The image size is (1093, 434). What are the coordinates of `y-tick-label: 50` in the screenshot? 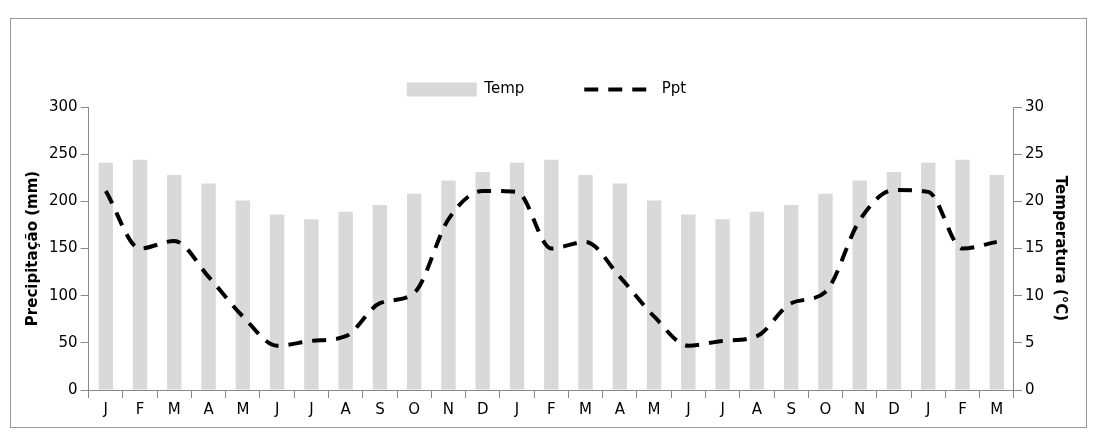 It's located at (68, 341).